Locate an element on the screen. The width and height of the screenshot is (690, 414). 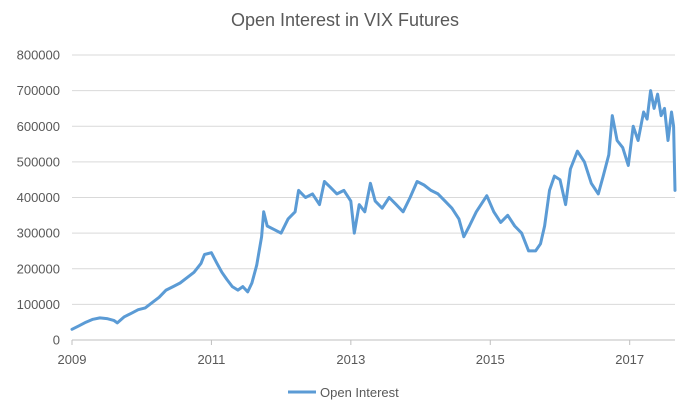
x-axis-tick-labels: 2009 2011 2013 2015 2017 is located at coordinates (351, 353).